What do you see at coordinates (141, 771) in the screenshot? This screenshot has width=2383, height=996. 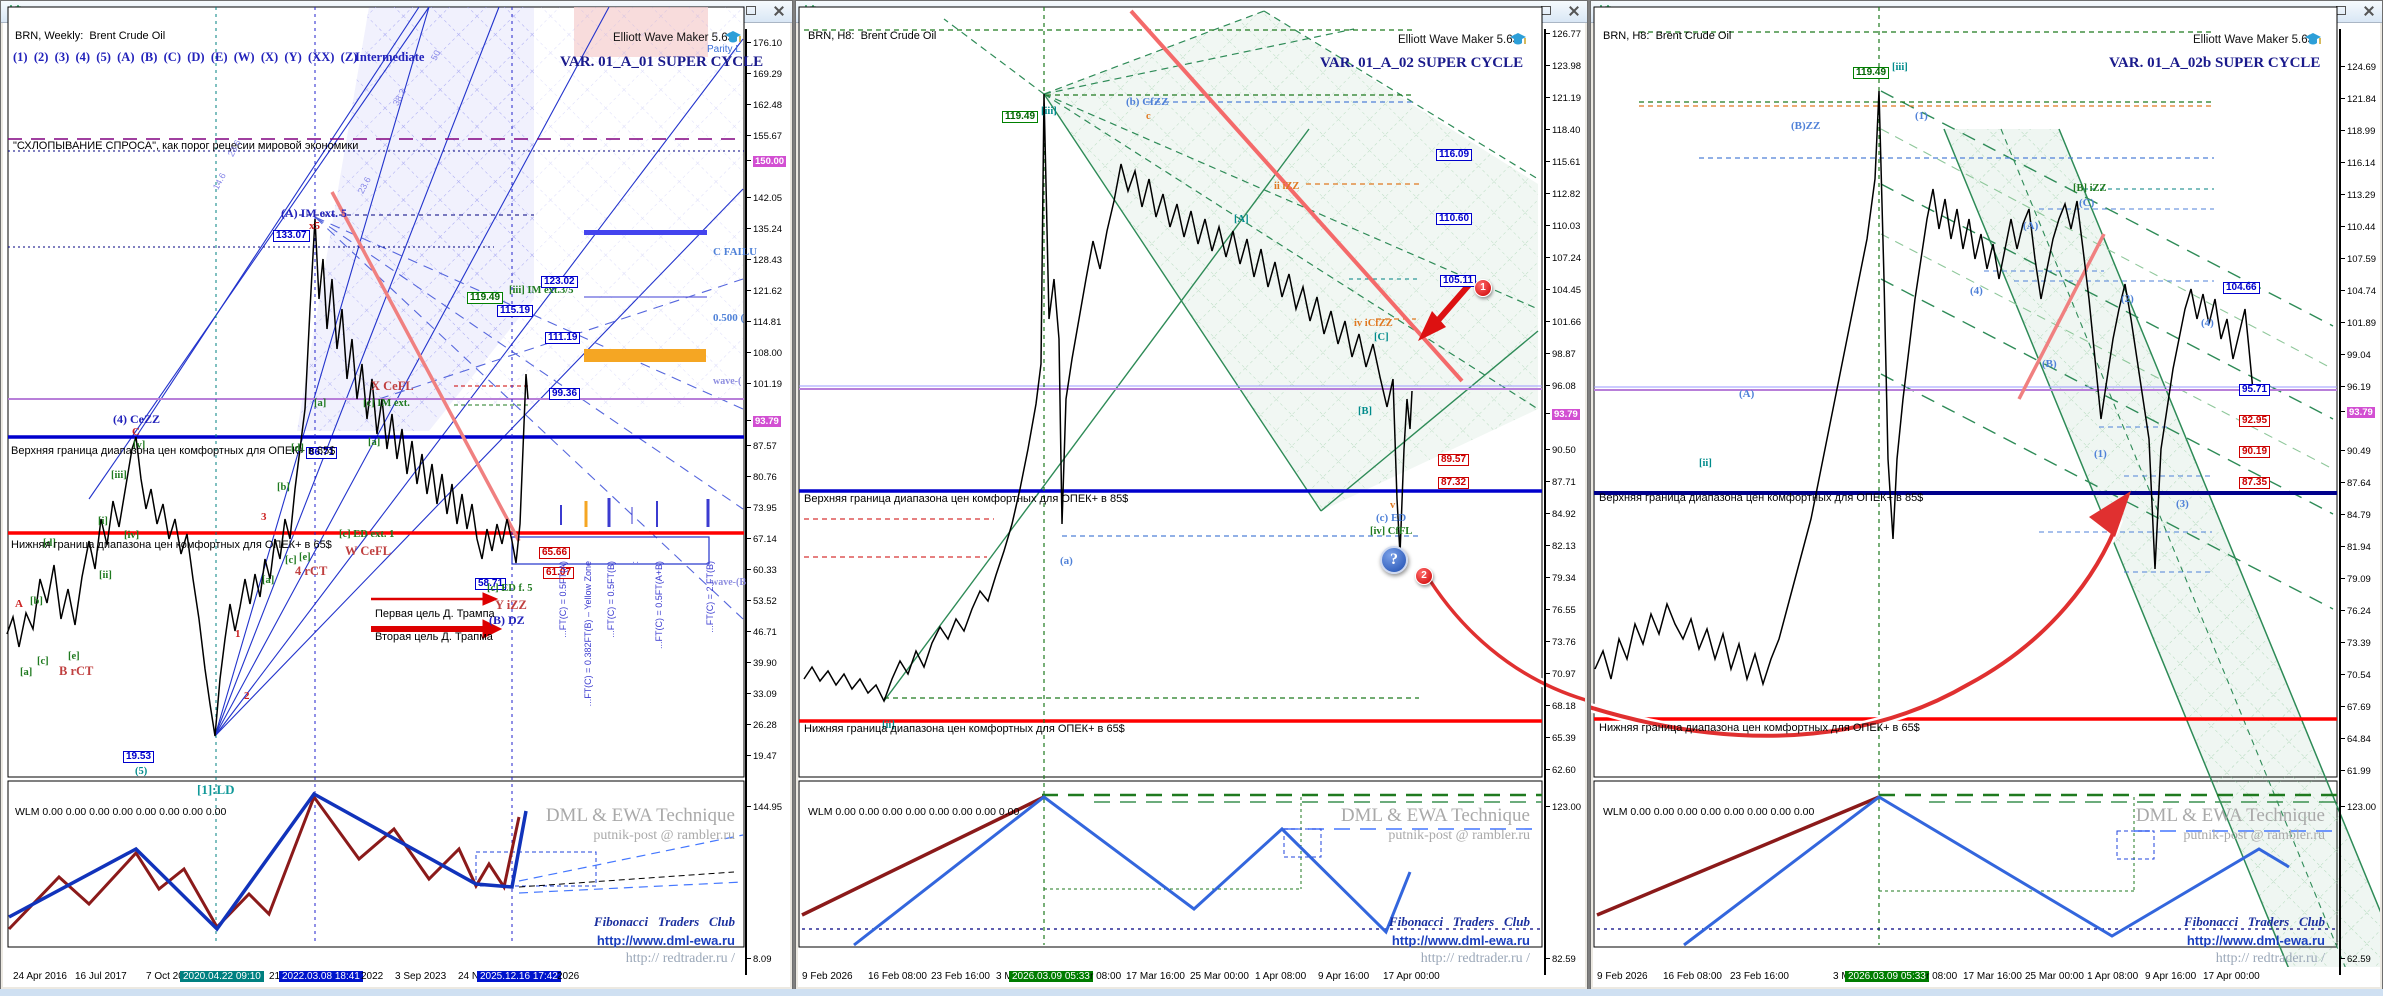 I see `chart-label: (5)` at bounding box center [141, 771].